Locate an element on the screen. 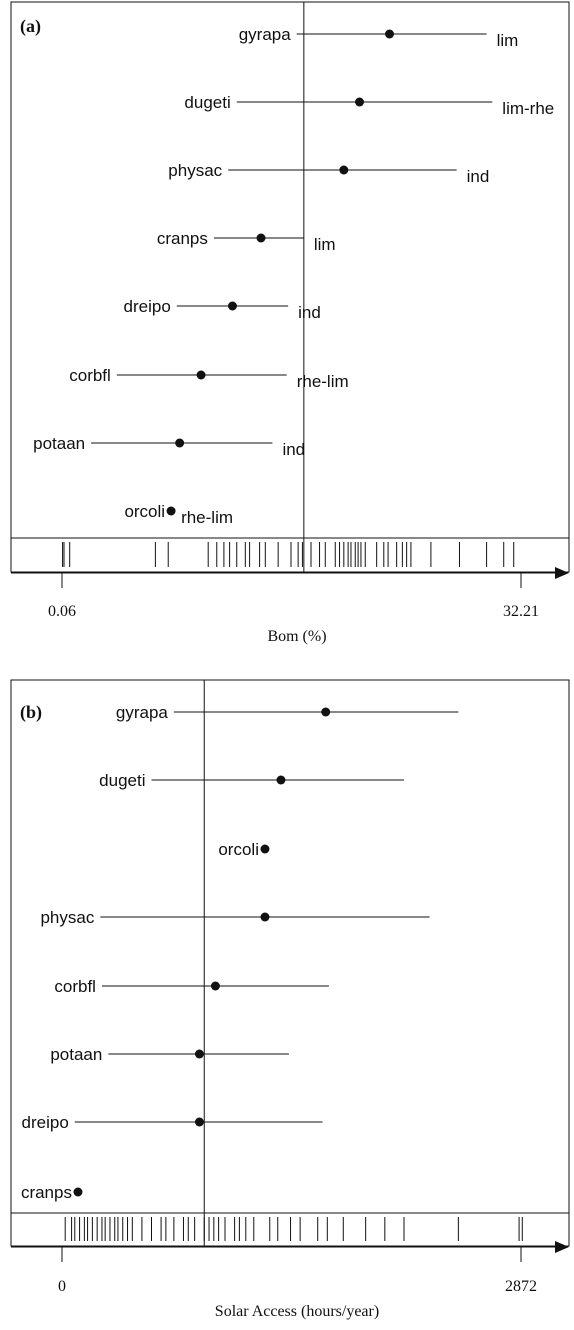 Image resolution: width=574 pixels, height=1330 pixels. panel-b-species-label-dreipo: dreipo is located at coordinates (45, 1122).